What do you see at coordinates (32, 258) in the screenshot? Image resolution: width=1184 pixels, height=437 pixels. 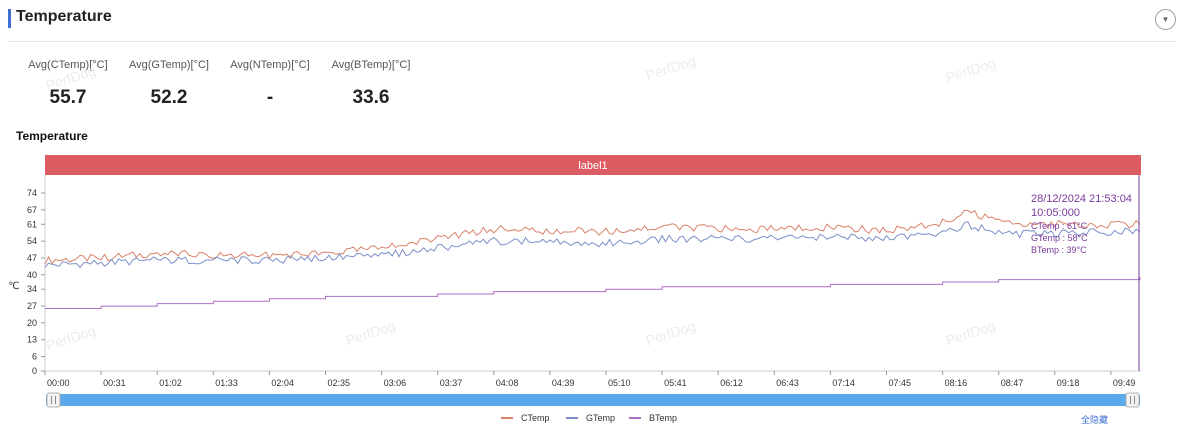 I see `y-tick-label: 47` at bounding box center [32, 258].